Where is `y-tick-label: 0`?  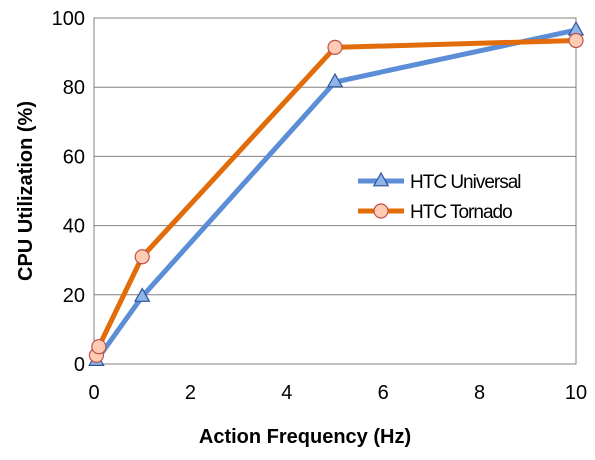 y-tick-label: 0 is located at coordinates (79, 365).